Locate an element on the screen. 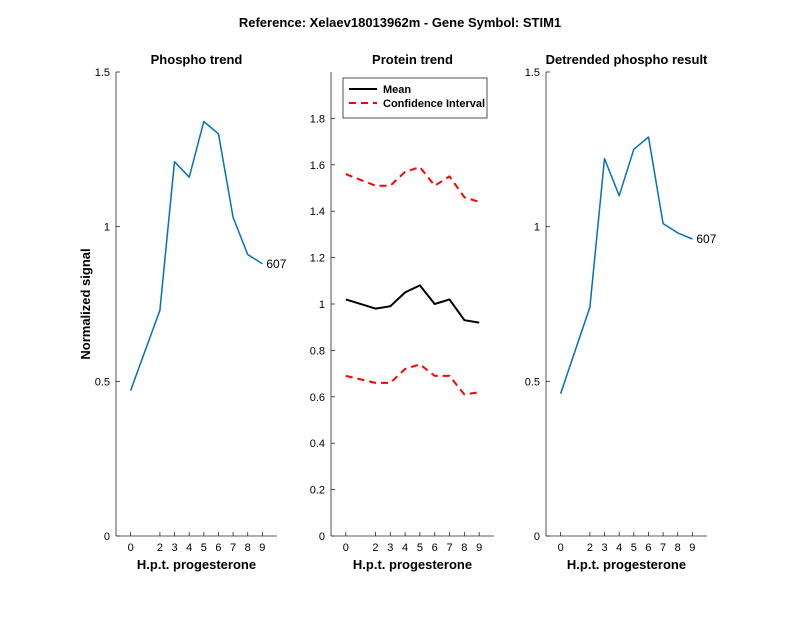  y-tick-label: 1.8 is located at coordinates (317, 119).